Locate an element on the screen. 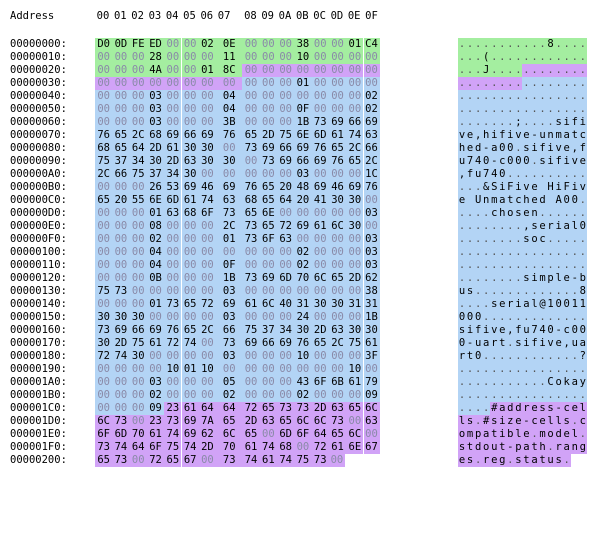 The height and width of the screenshot is (557, 600). hex-byte-cell: 64 is located at coordinates (286, 200).